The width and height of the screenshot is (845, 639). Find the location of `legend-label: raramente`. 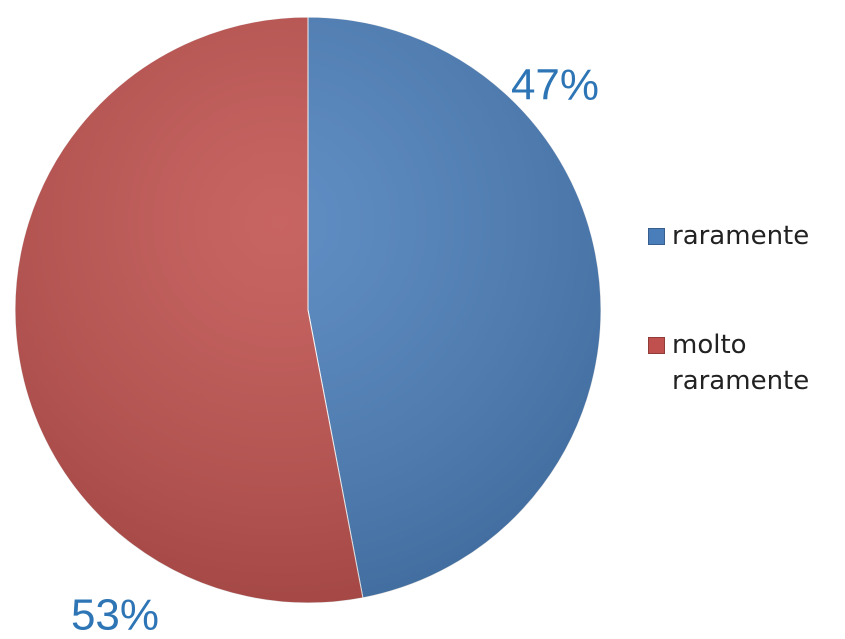

legend-label: raramente is located at coordinates (741, 236).